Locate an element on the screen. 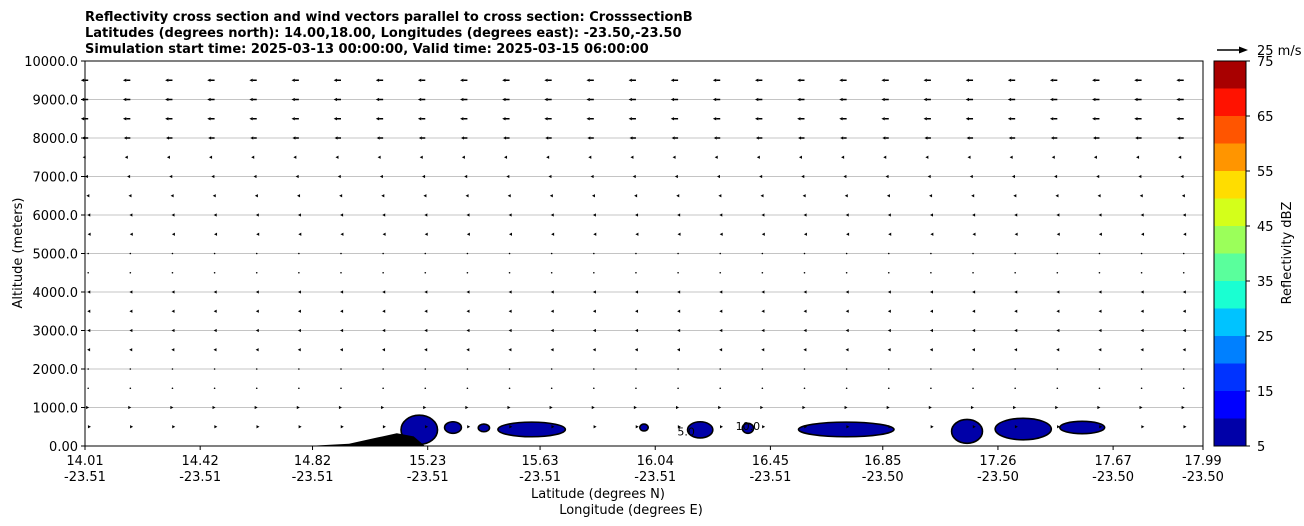 This screenshot has height=526, width=1304. x-tick-label-lon-4: -23.51 is located at coordinates (540, 477).